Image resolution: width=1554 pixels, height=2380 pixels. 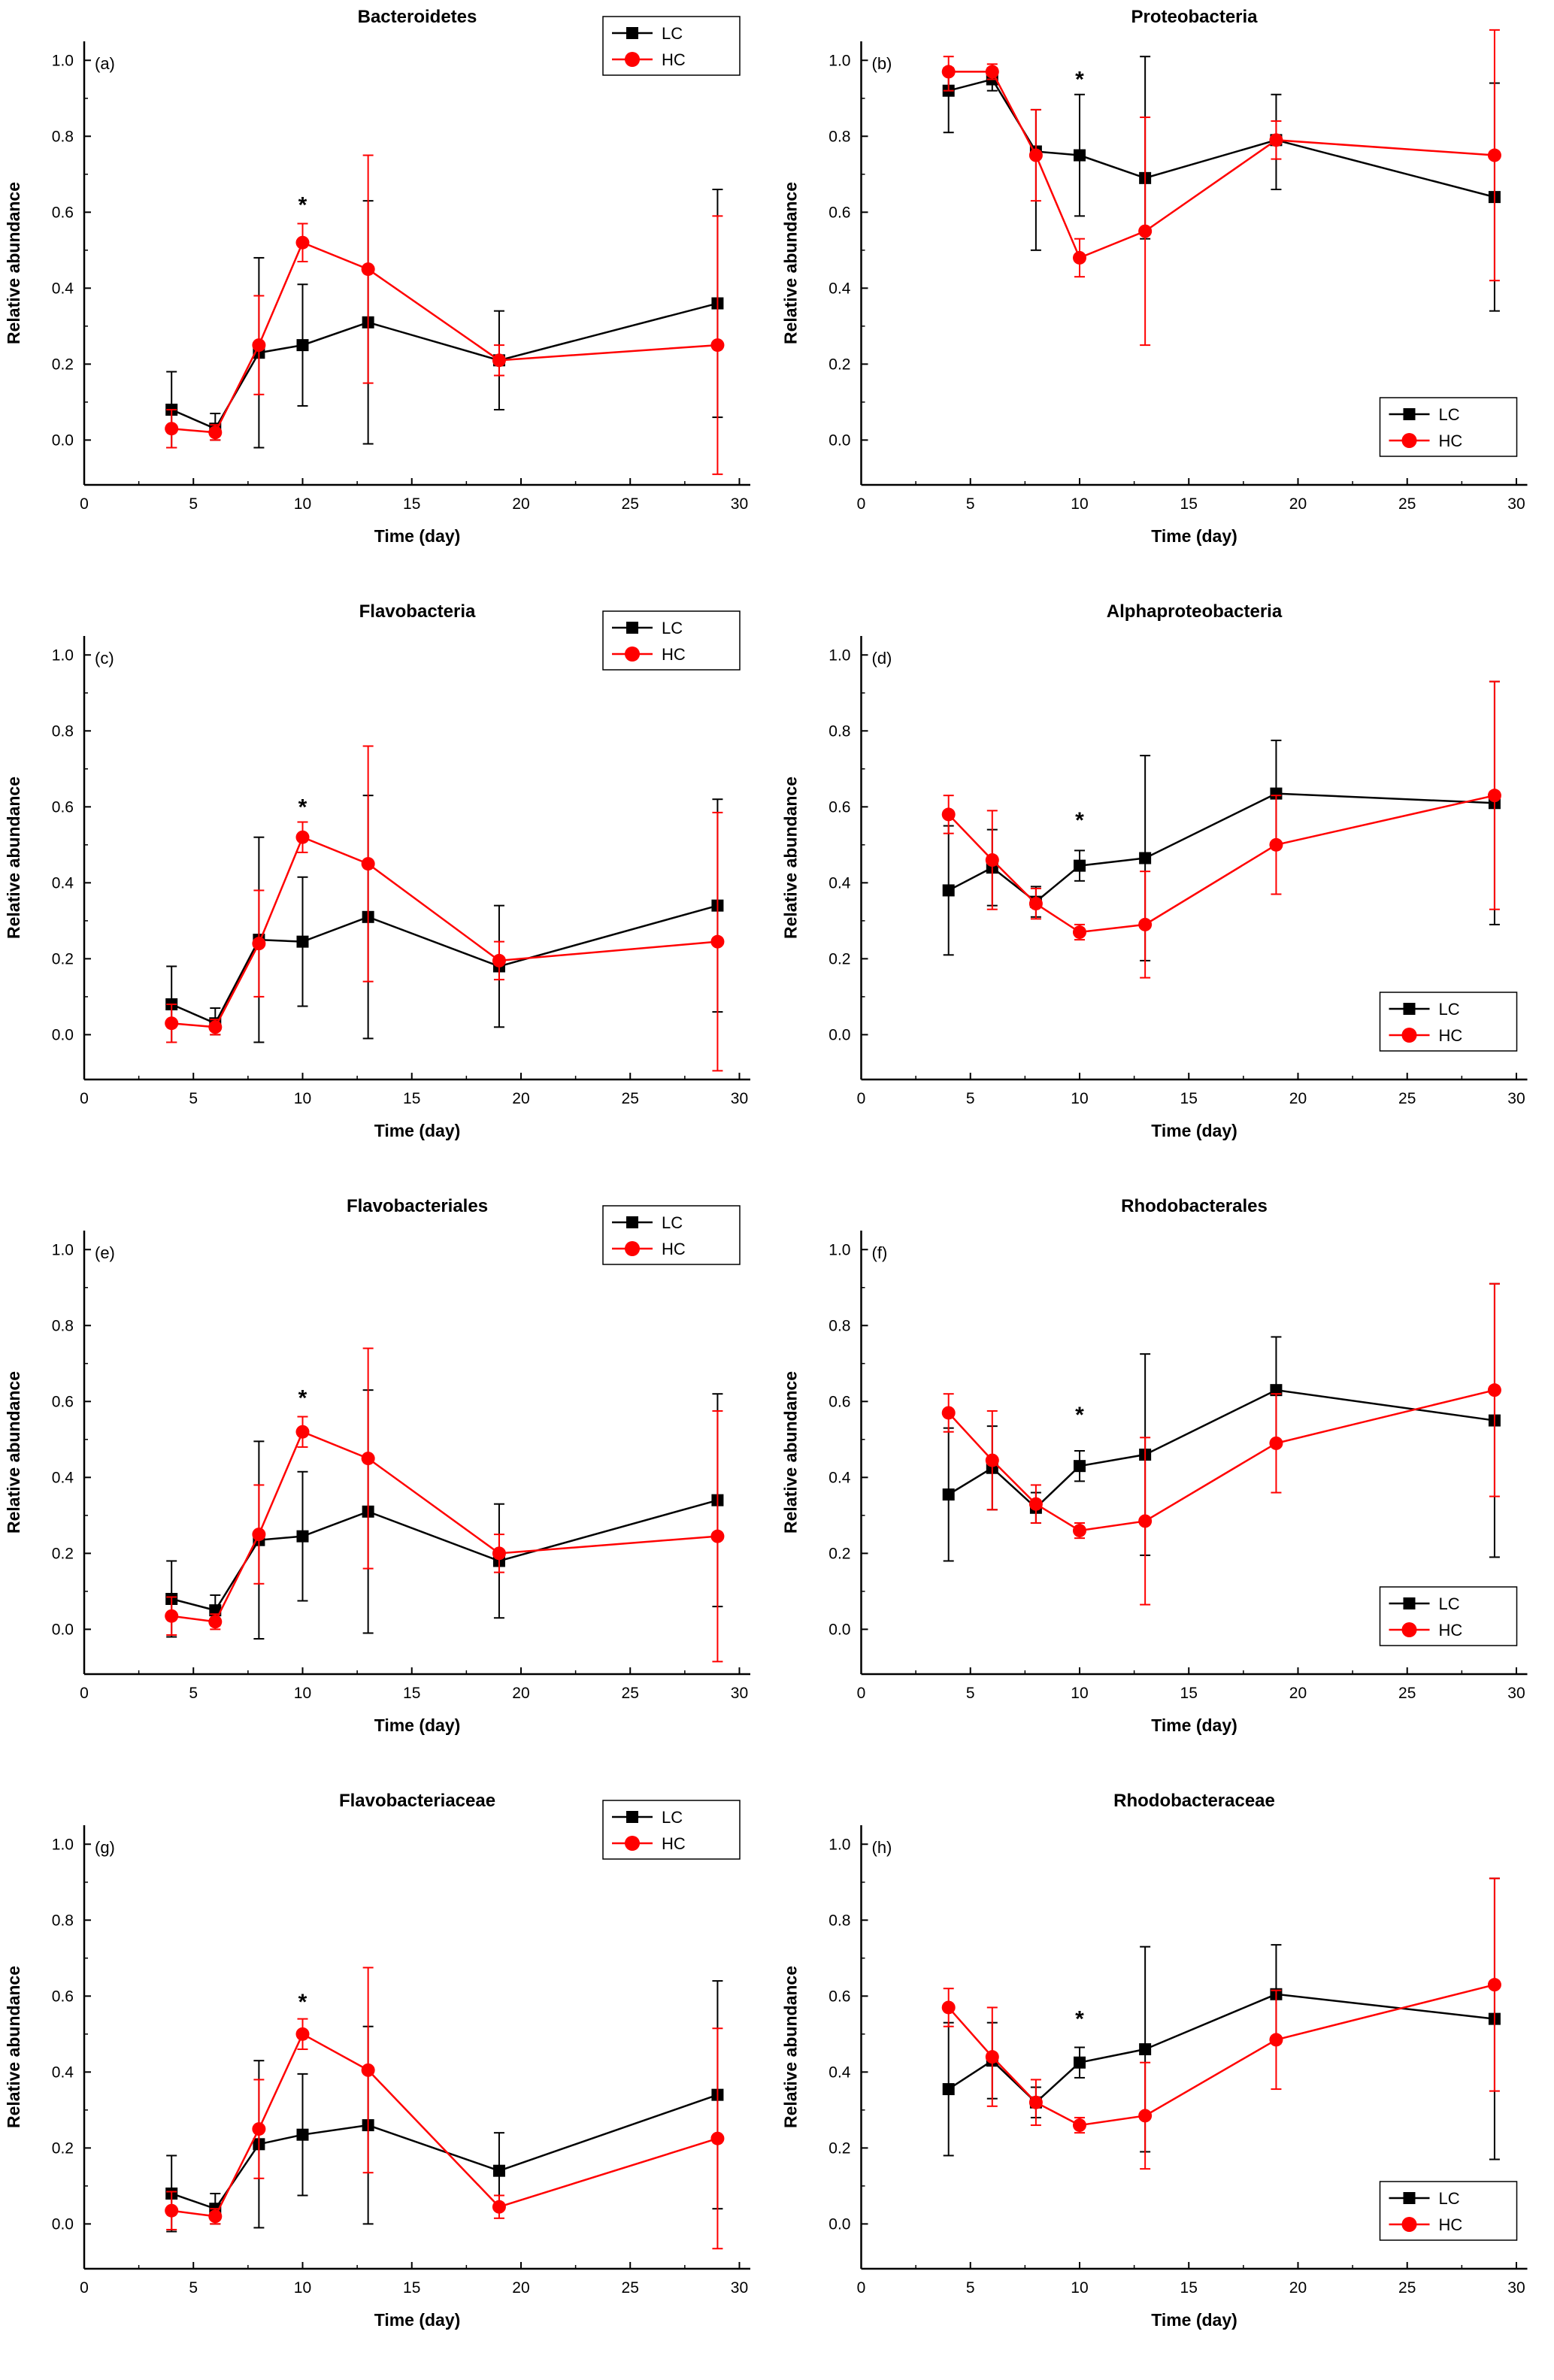 What do you see at coordinates (839, 883) in the screenshot?
I see `y-tick-label: 0.4` at bounding box center [839, 883].